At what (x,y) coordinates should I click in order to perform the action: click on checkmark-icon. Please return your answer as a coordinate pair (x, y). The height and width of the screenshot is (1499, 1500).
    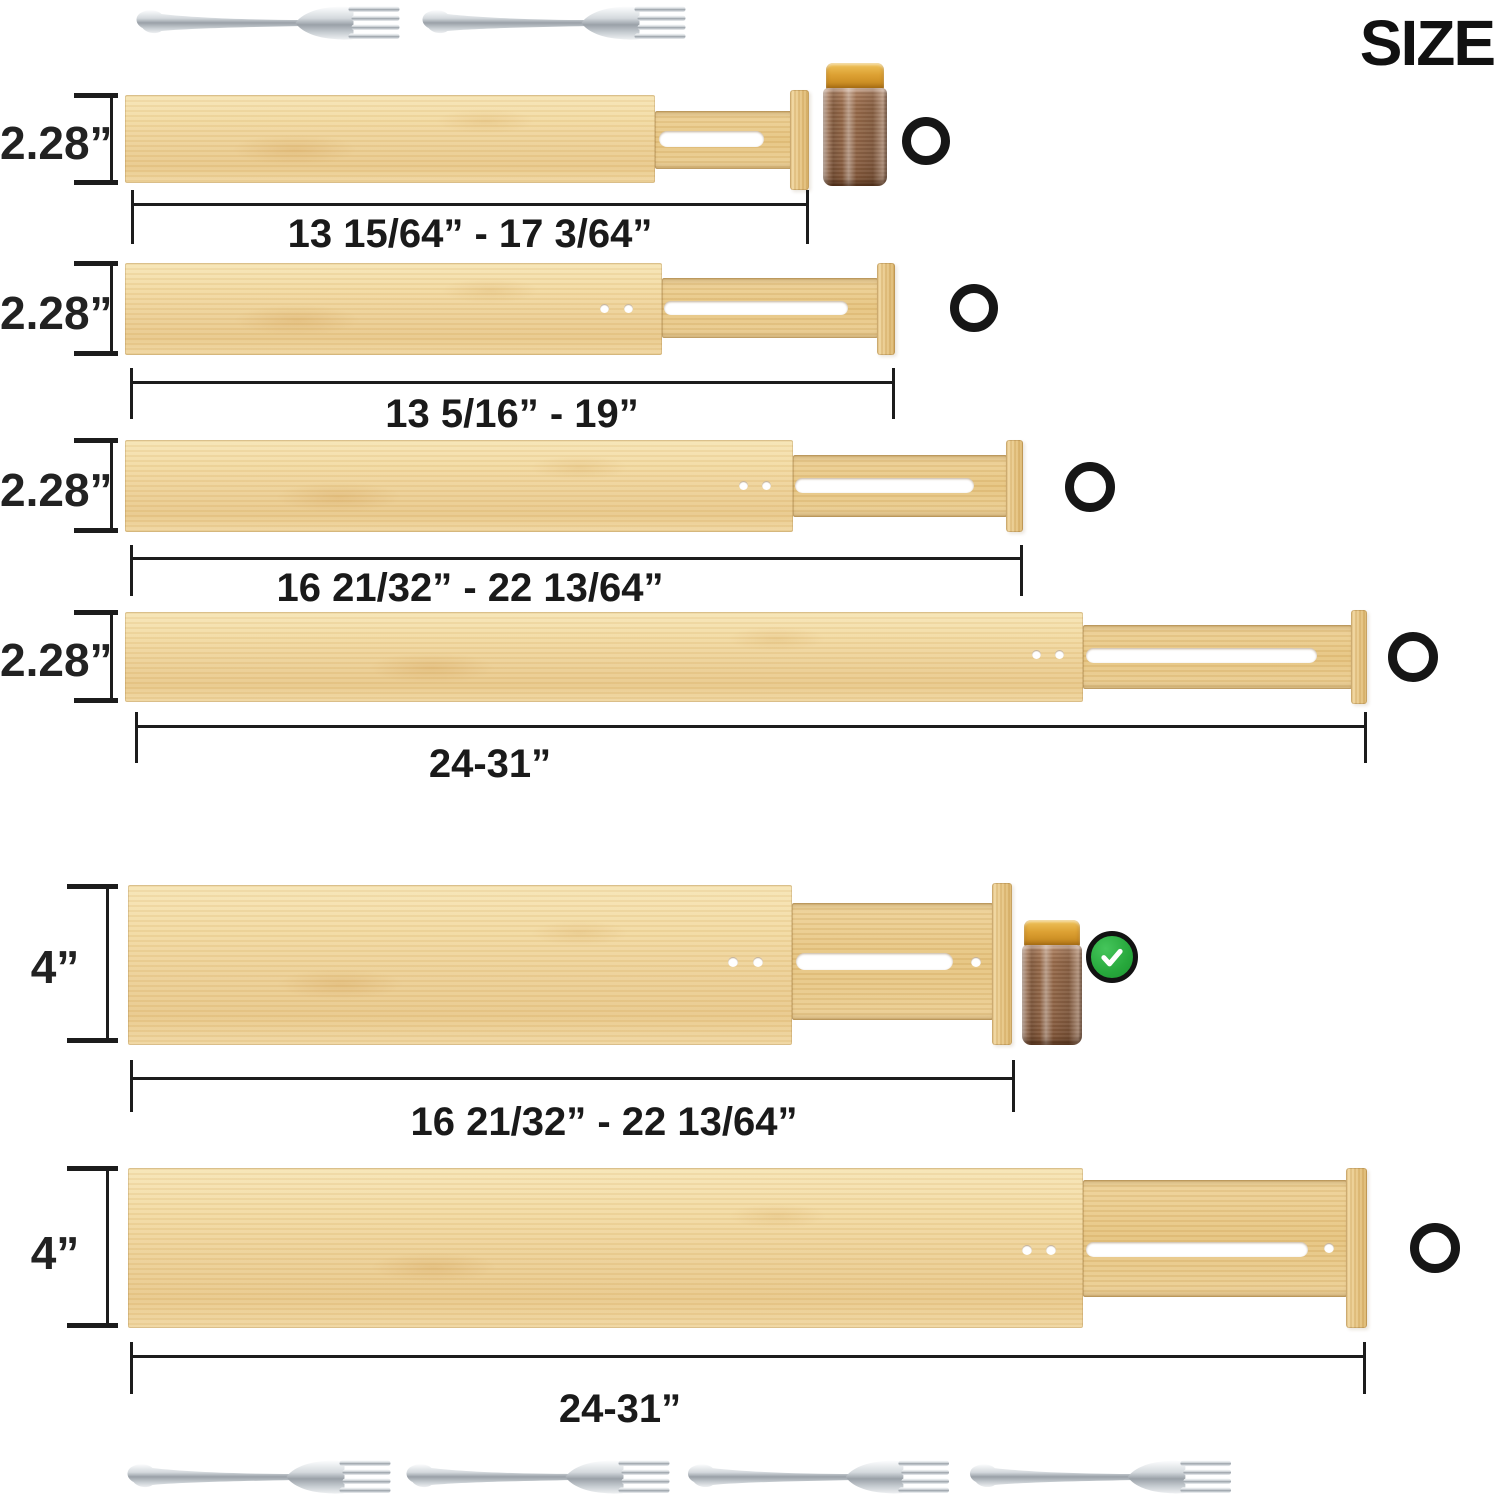
    Looking at the image, I should click on (1112, 957).